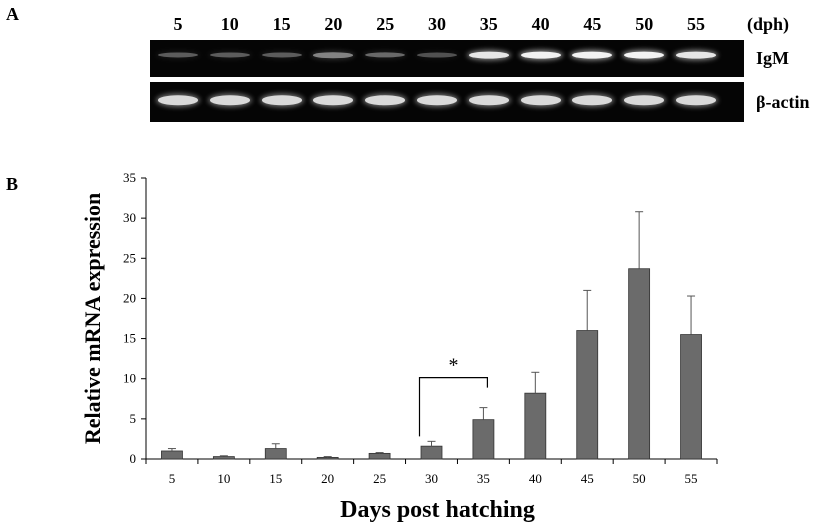 This screenshot has width=827, height=525. I want to click on y-axis-title: Relative mRNA expression, so click(92, 318).